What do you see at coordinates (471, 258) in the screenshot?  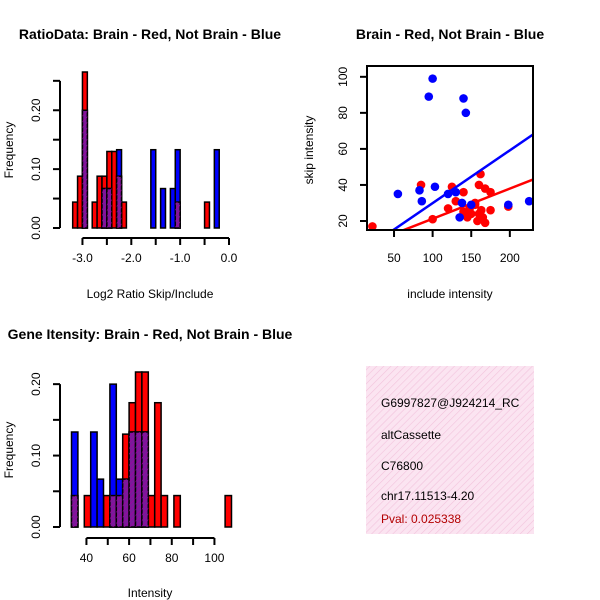 I see `scatter-x-tick-label: 150` at bounding box center [471, 258].